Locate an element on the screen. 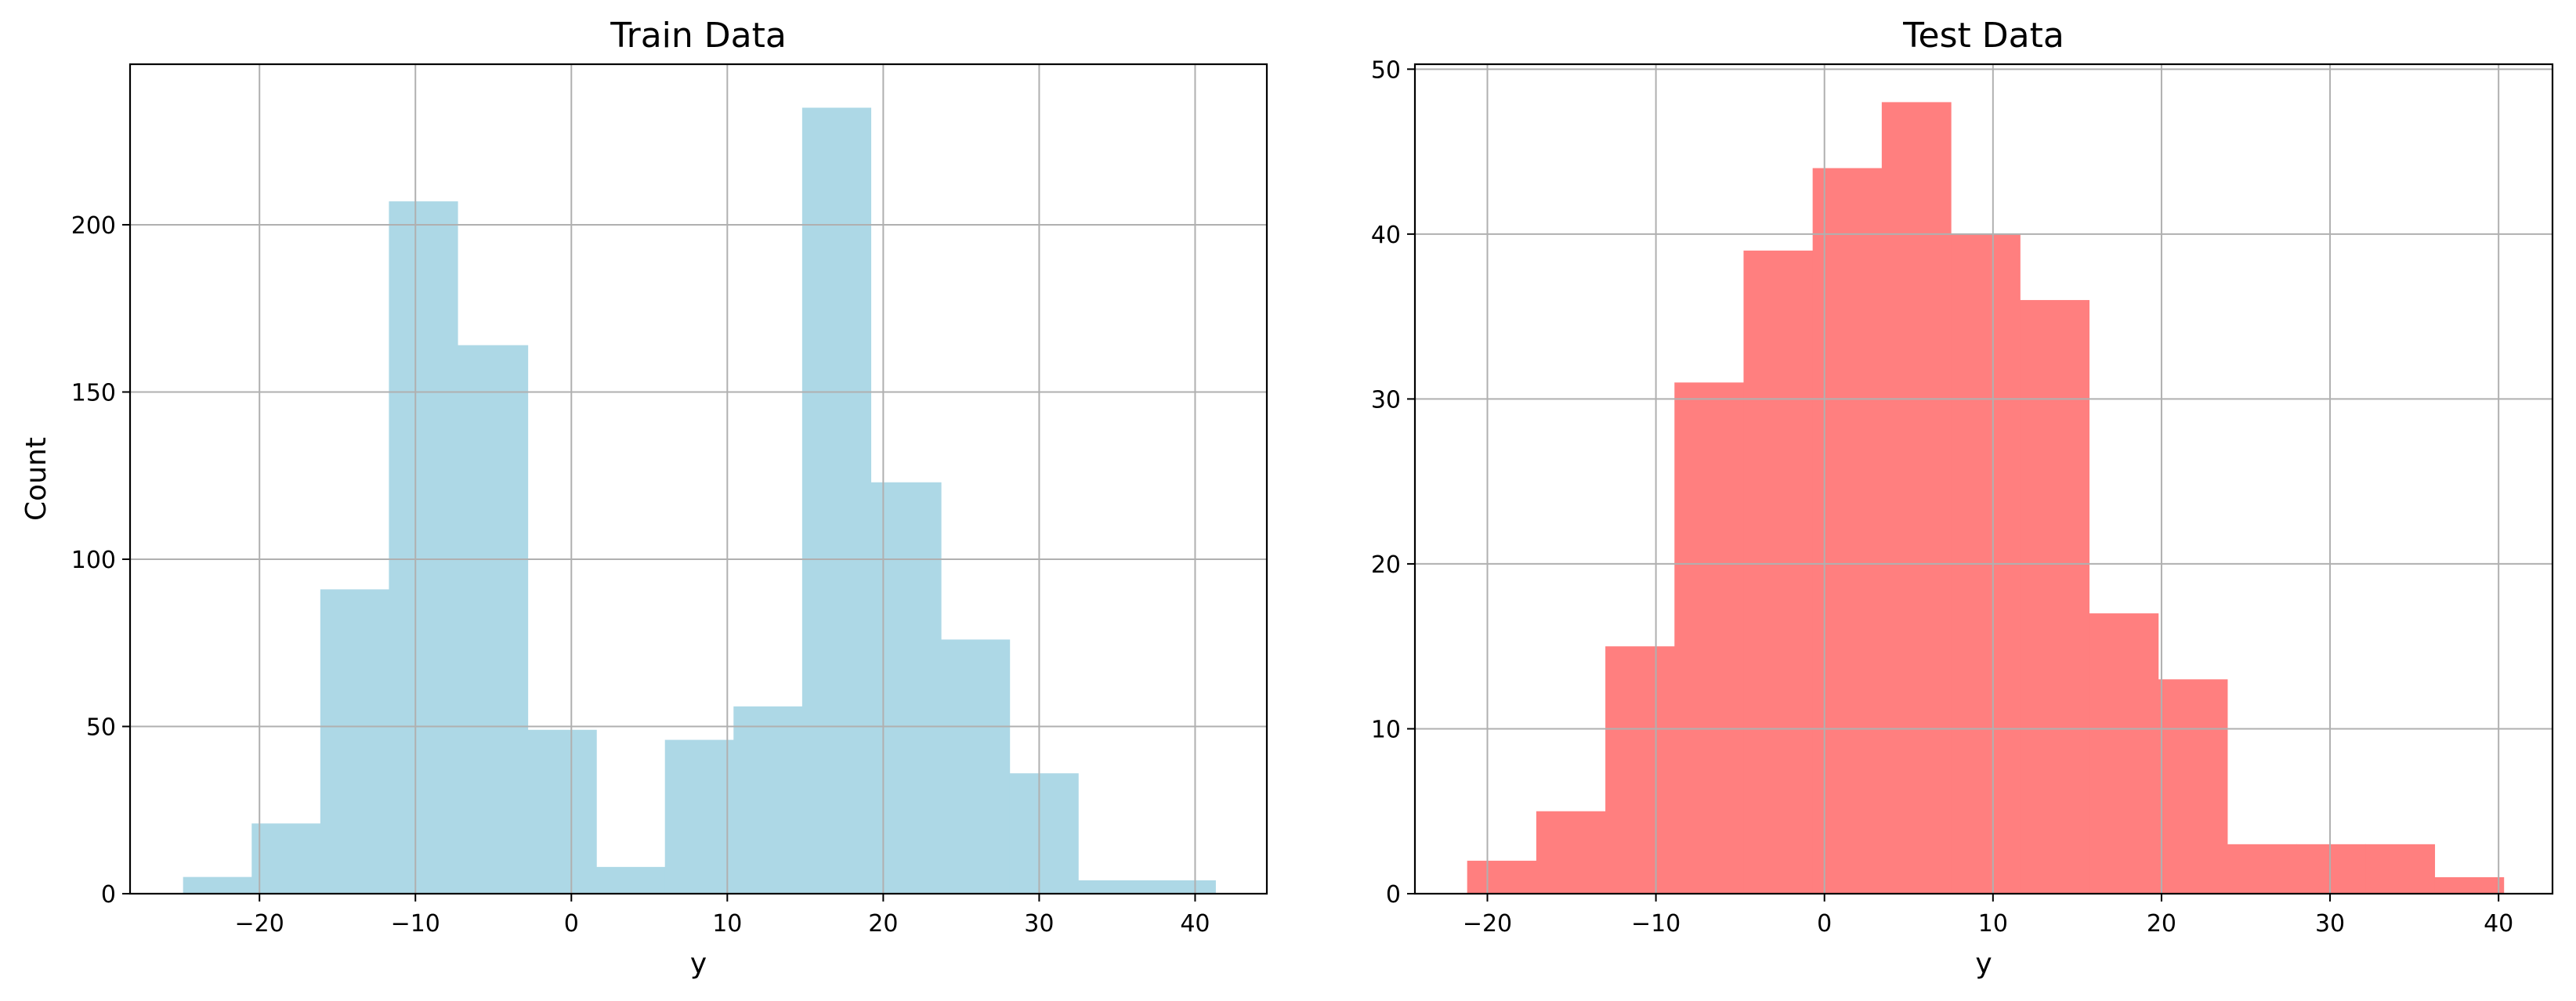 The image size is (2576, 1001). test-y-tick-label: 10 is located at coordinates (1386, 729).